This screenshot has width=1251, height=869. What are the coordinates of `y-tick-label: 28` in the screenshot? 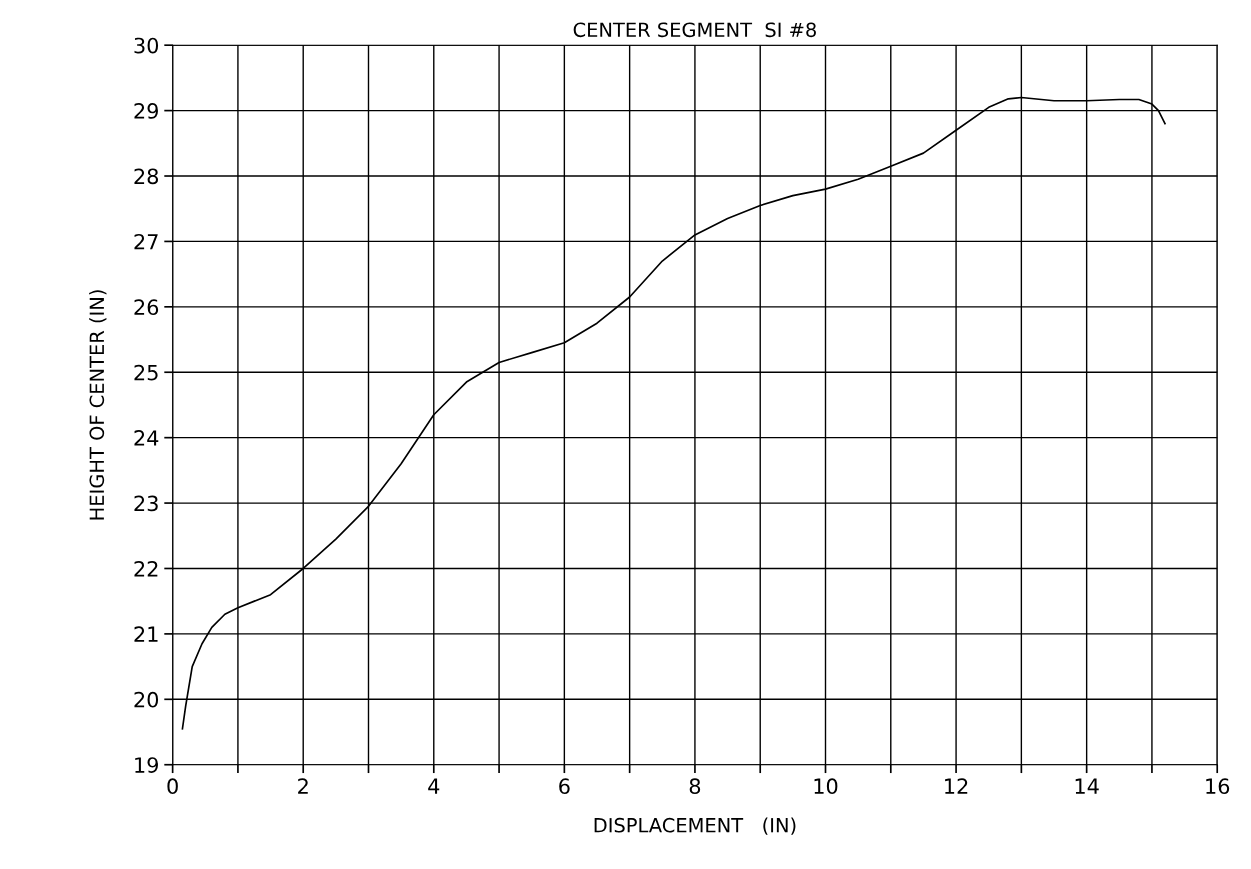 It's located at (146, 176).